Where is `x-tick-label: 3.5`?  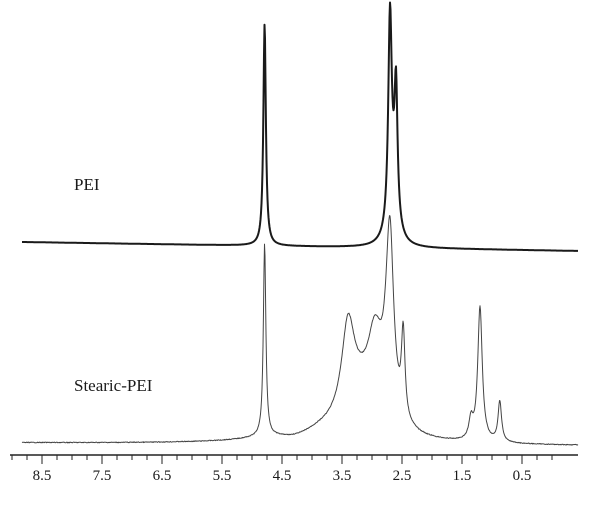 x-tick-label: 3.5 is located at coordinates (342, 476).